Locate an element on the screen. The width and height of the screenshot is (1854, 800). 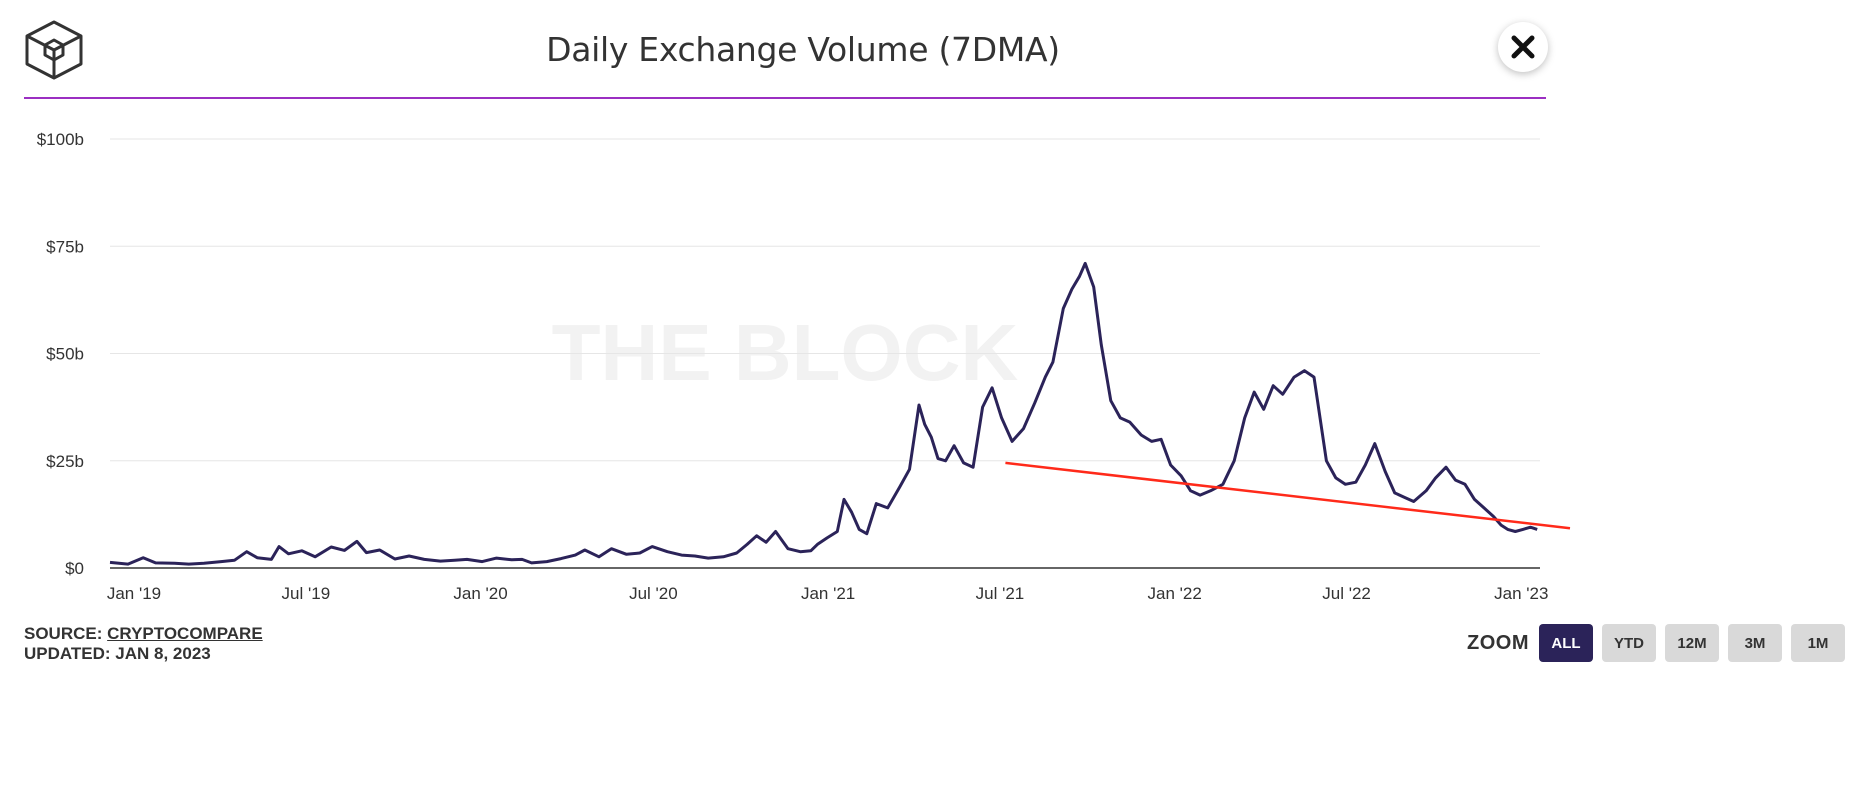
y-tick-label: $50b is located at coordinates (65, 354).